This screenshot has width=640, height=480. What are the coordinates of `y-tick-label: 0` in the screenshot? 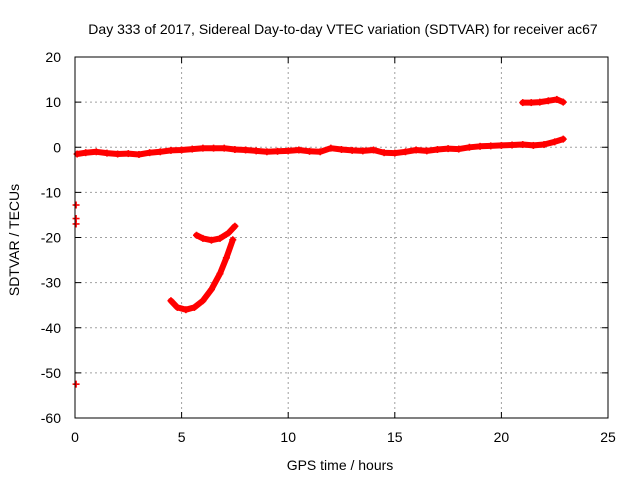 It's located at (57, 147).